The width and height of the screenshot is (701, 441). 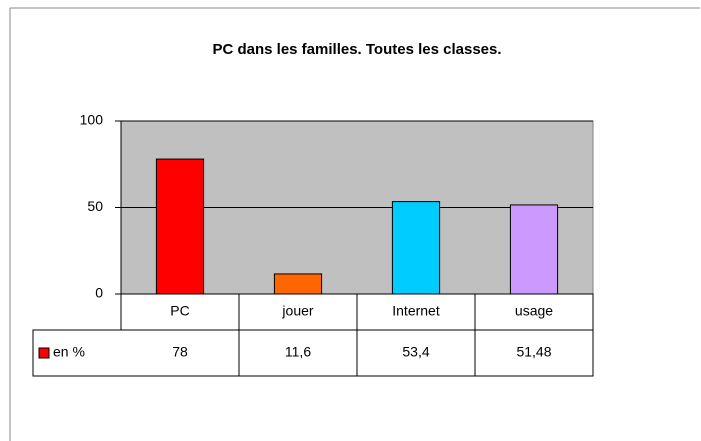 I want to click on y-tick-label: 0, so click(x=99, y=293).